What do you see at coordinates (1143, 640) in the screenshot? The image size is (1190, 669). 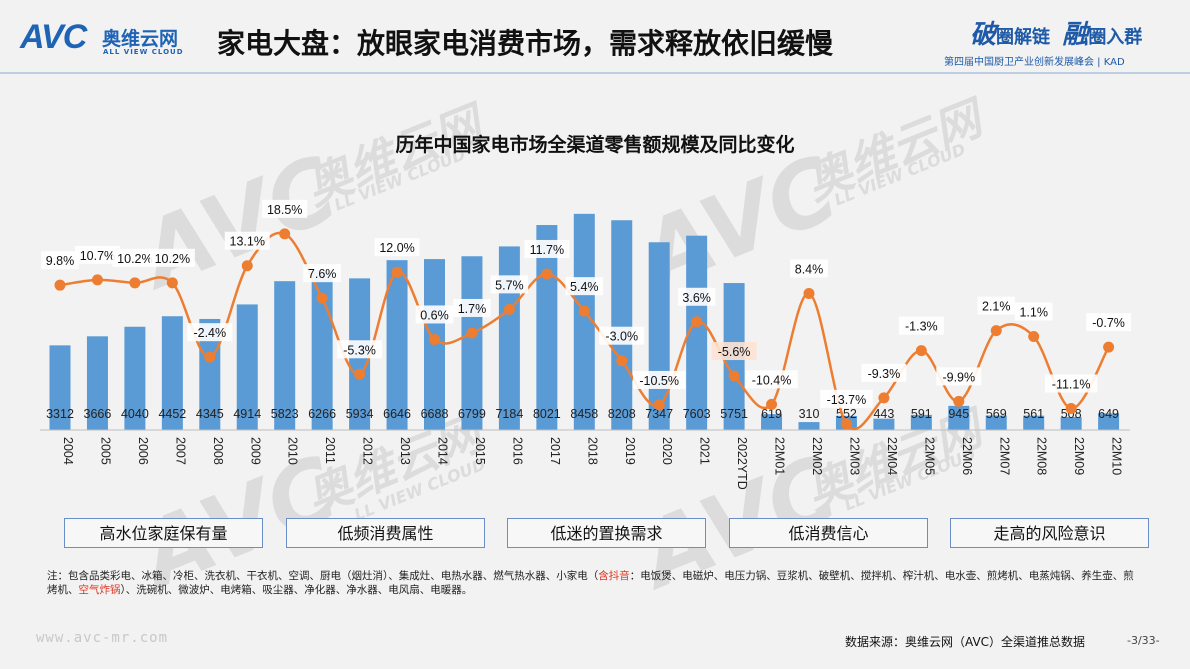 I see `page-number: -3/33-` at bounding box center [1143, 640].